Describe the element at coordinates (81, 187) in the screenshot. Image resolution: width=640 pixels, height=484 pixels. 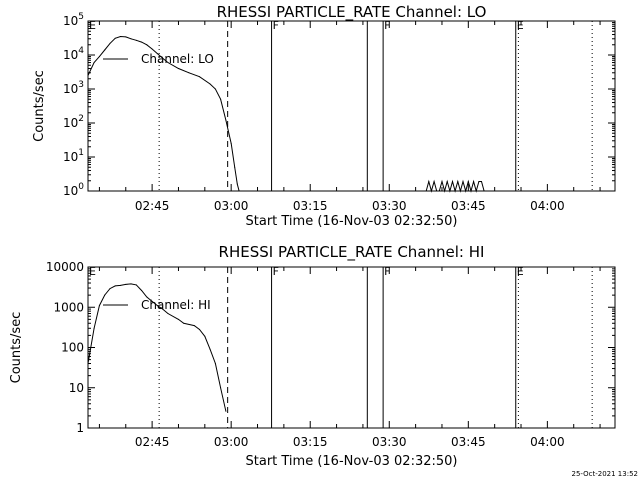
I see `y-tick-exponent: 0` at that location.